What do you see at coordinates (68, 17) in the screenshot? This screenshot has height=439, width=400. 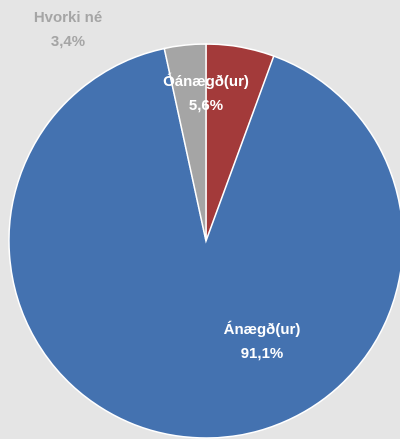 I see `slice-label: Hvorki né` at bounding box center [68, 17].